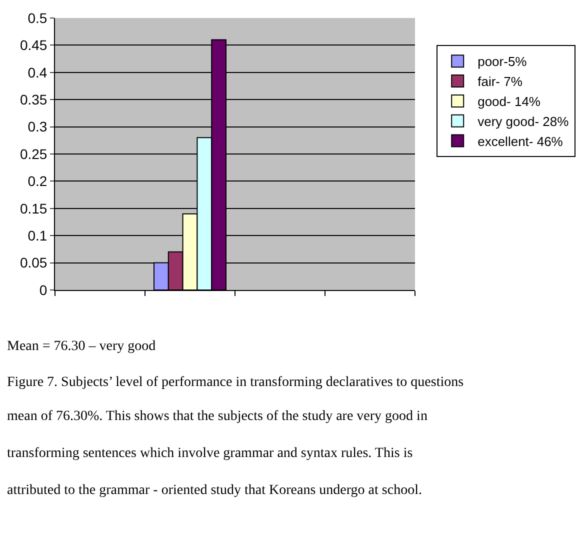 Image resolution: width=586 pixels, height=539 pixels. What do you see at coordinates (500, 82) in the screenshot?
I see `legend-label: fair- 7%` at bounding box center [500, 82].